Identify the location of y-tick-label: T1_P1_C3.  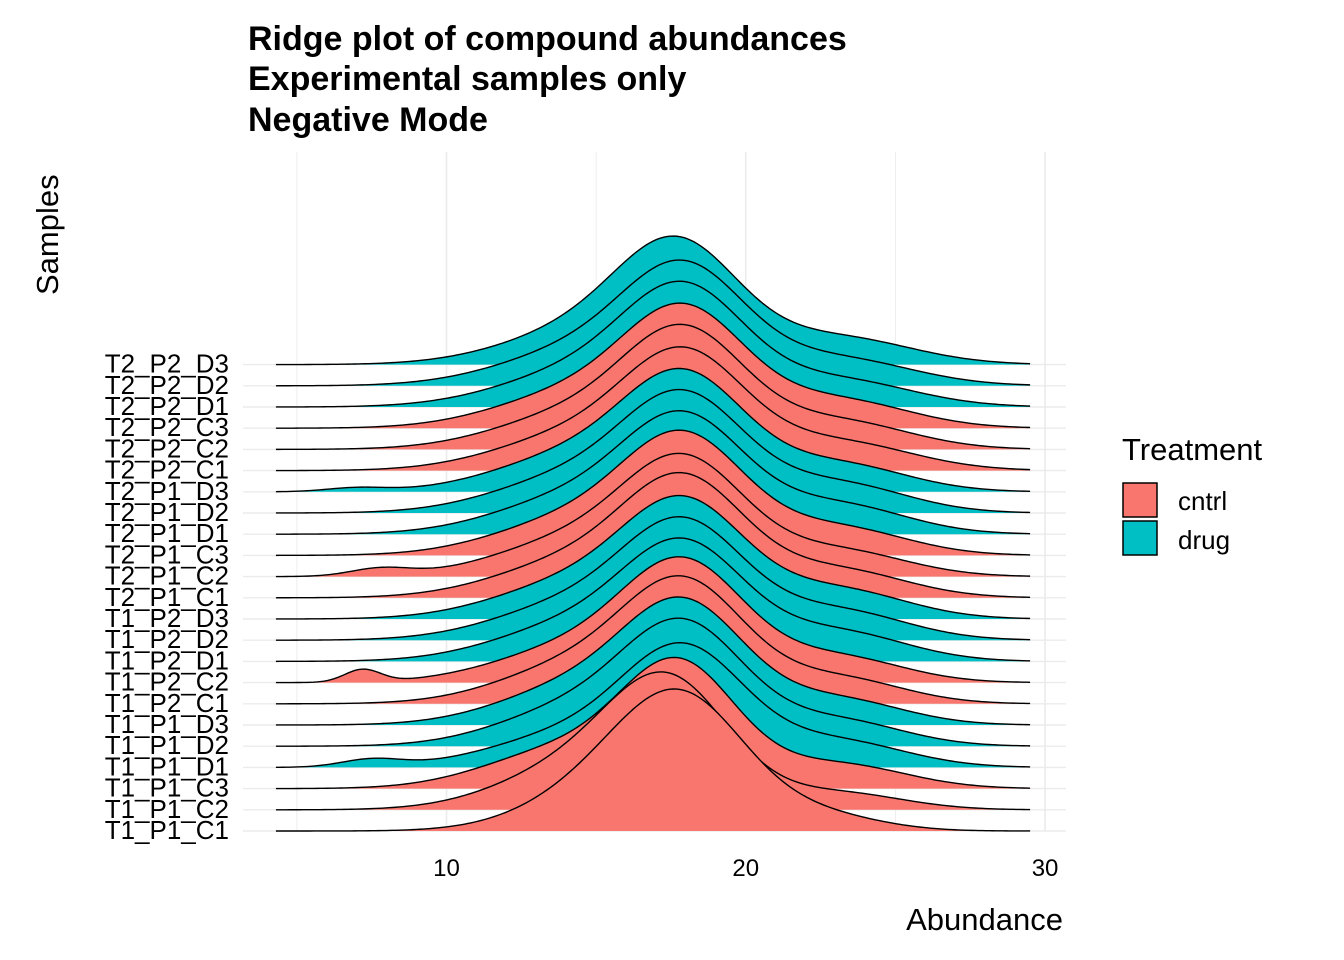
(167, 788).